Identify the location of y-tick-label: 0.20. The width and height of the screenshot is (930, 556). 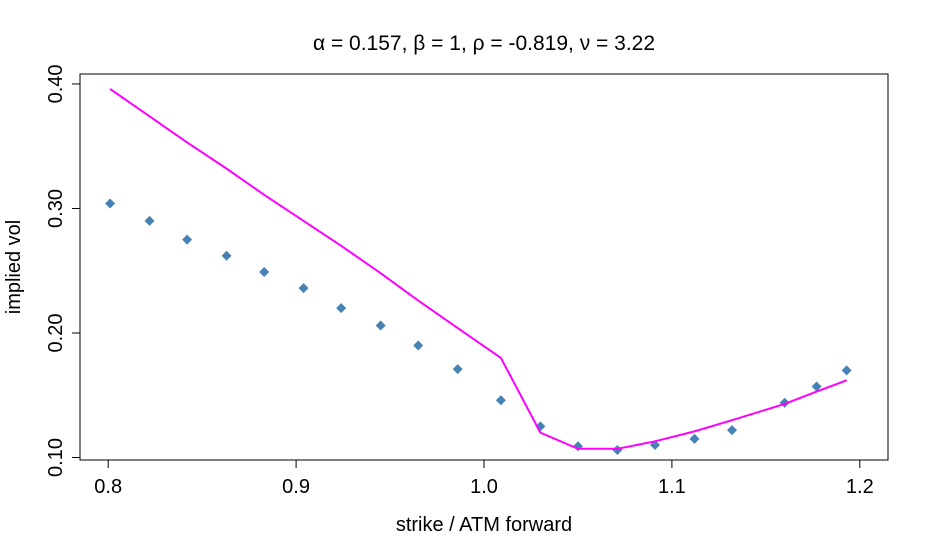
(56, 333).